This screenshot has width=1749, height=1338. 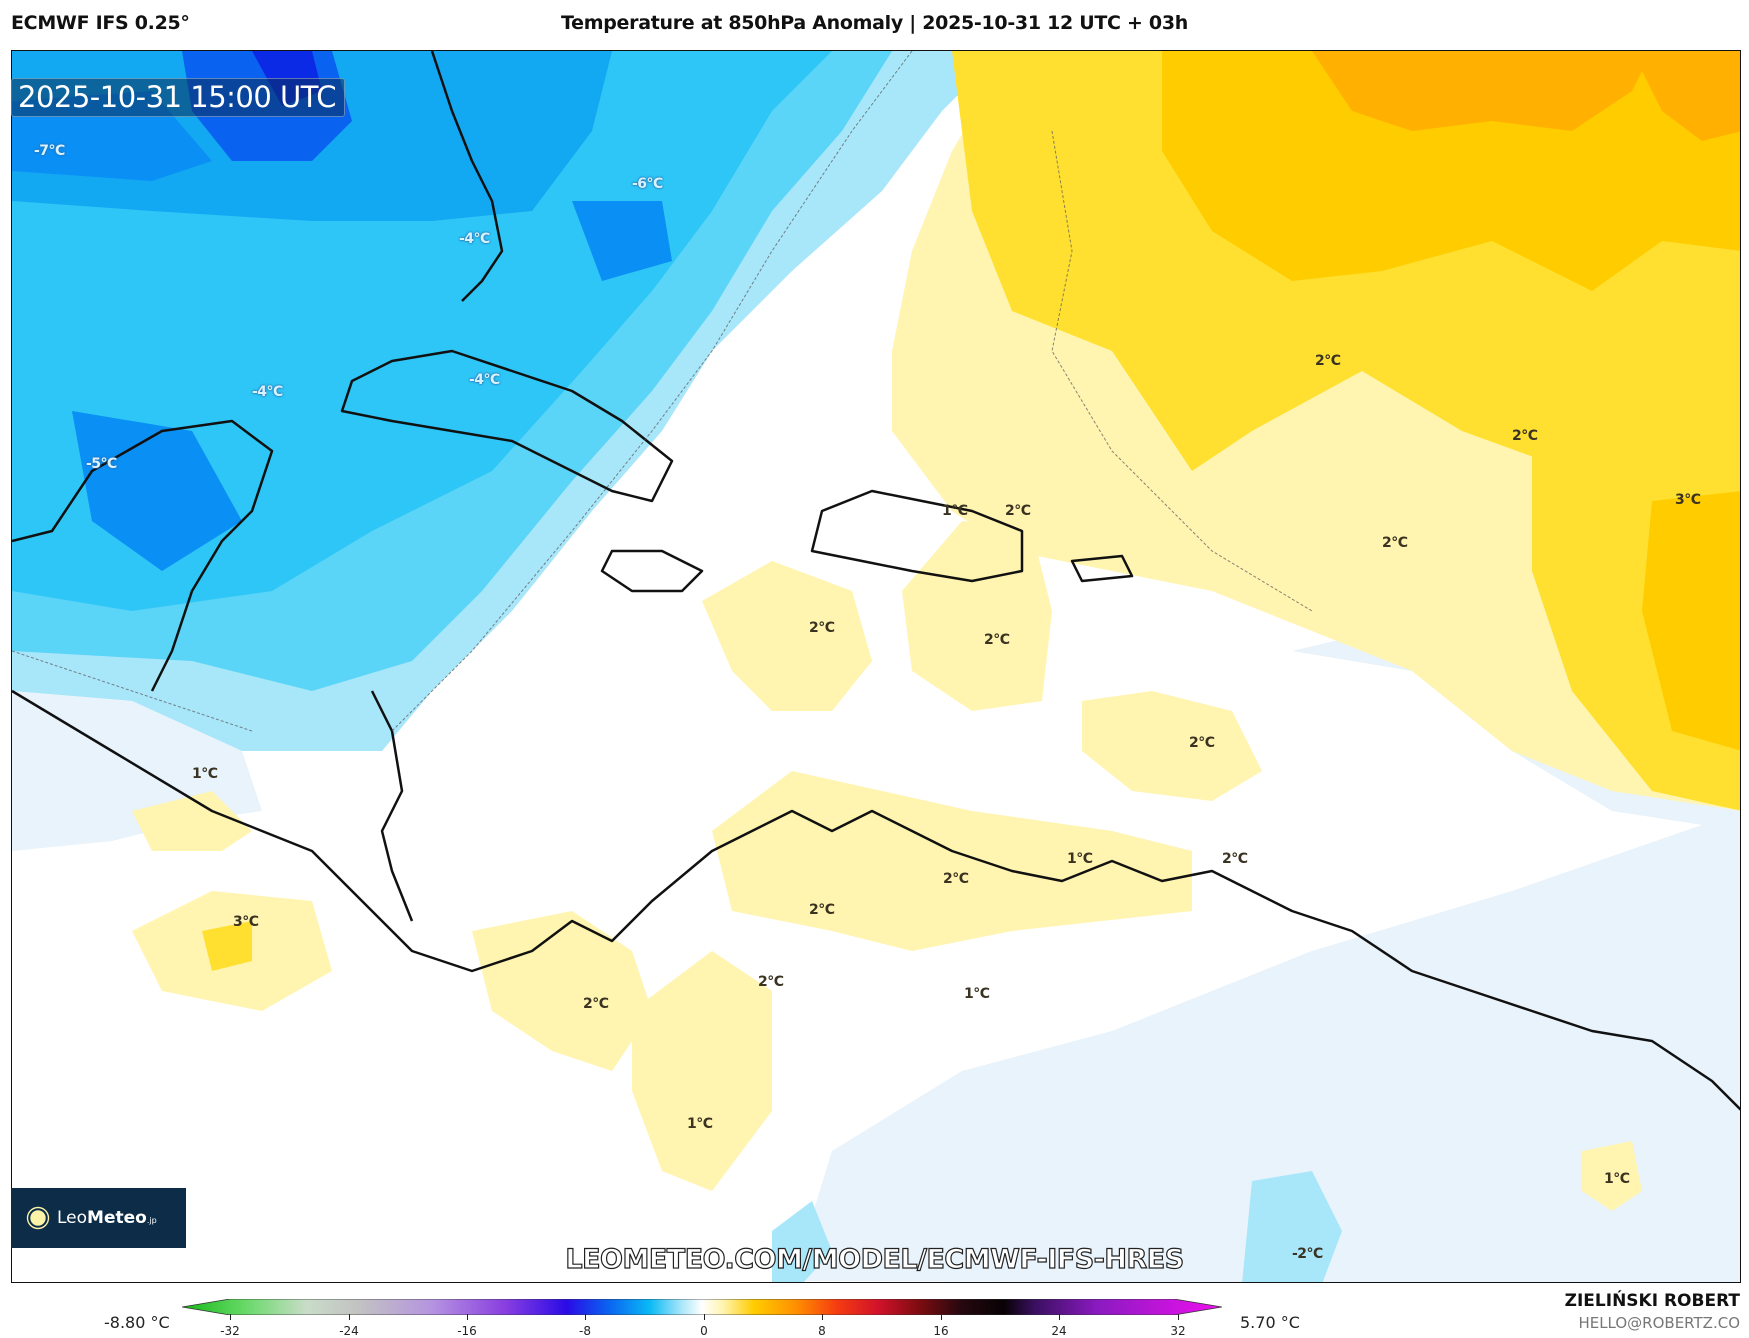 What do you see at coordinates (100, 23) in the screenshot?
I see `model-name: ECMWF IFS 0.25°` at bounding box center [100, 23].